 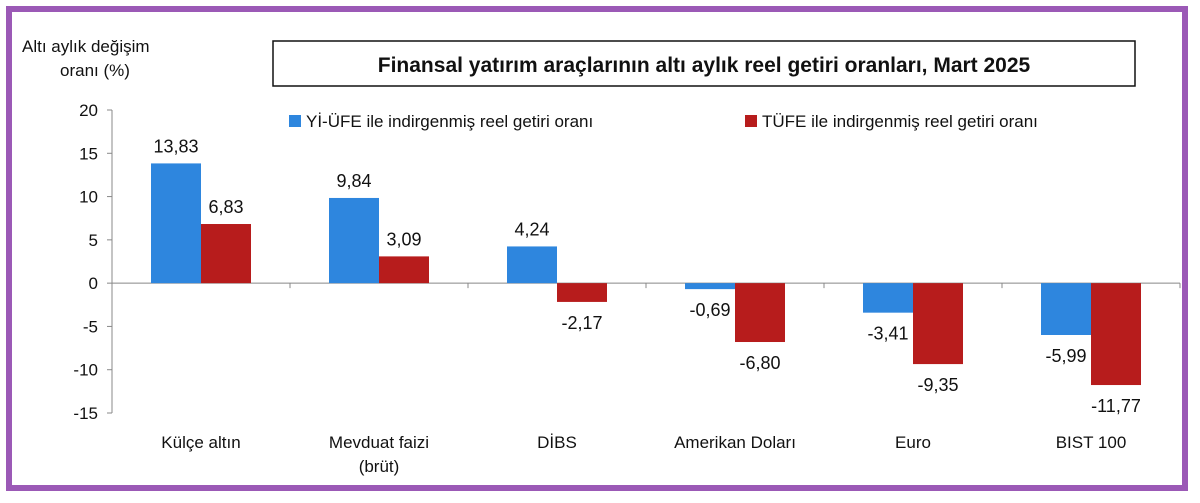 What do you see at coordinates (88, 110) in the screenshot?
I see `y-tick-label: 20` at bounding box center [88, 110].